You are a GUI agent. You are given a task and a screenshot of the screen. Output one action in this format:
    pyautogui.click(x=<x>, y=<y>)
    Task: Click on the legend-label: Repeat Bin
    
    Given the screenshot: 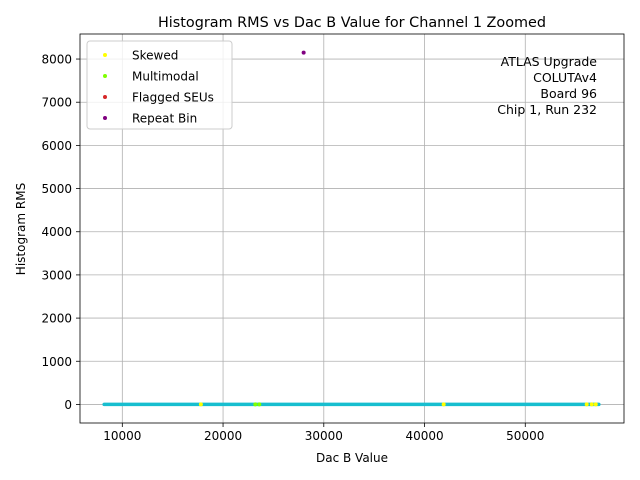 What is the action you would take?
    pyautogui.click(x=164, y=119)
    